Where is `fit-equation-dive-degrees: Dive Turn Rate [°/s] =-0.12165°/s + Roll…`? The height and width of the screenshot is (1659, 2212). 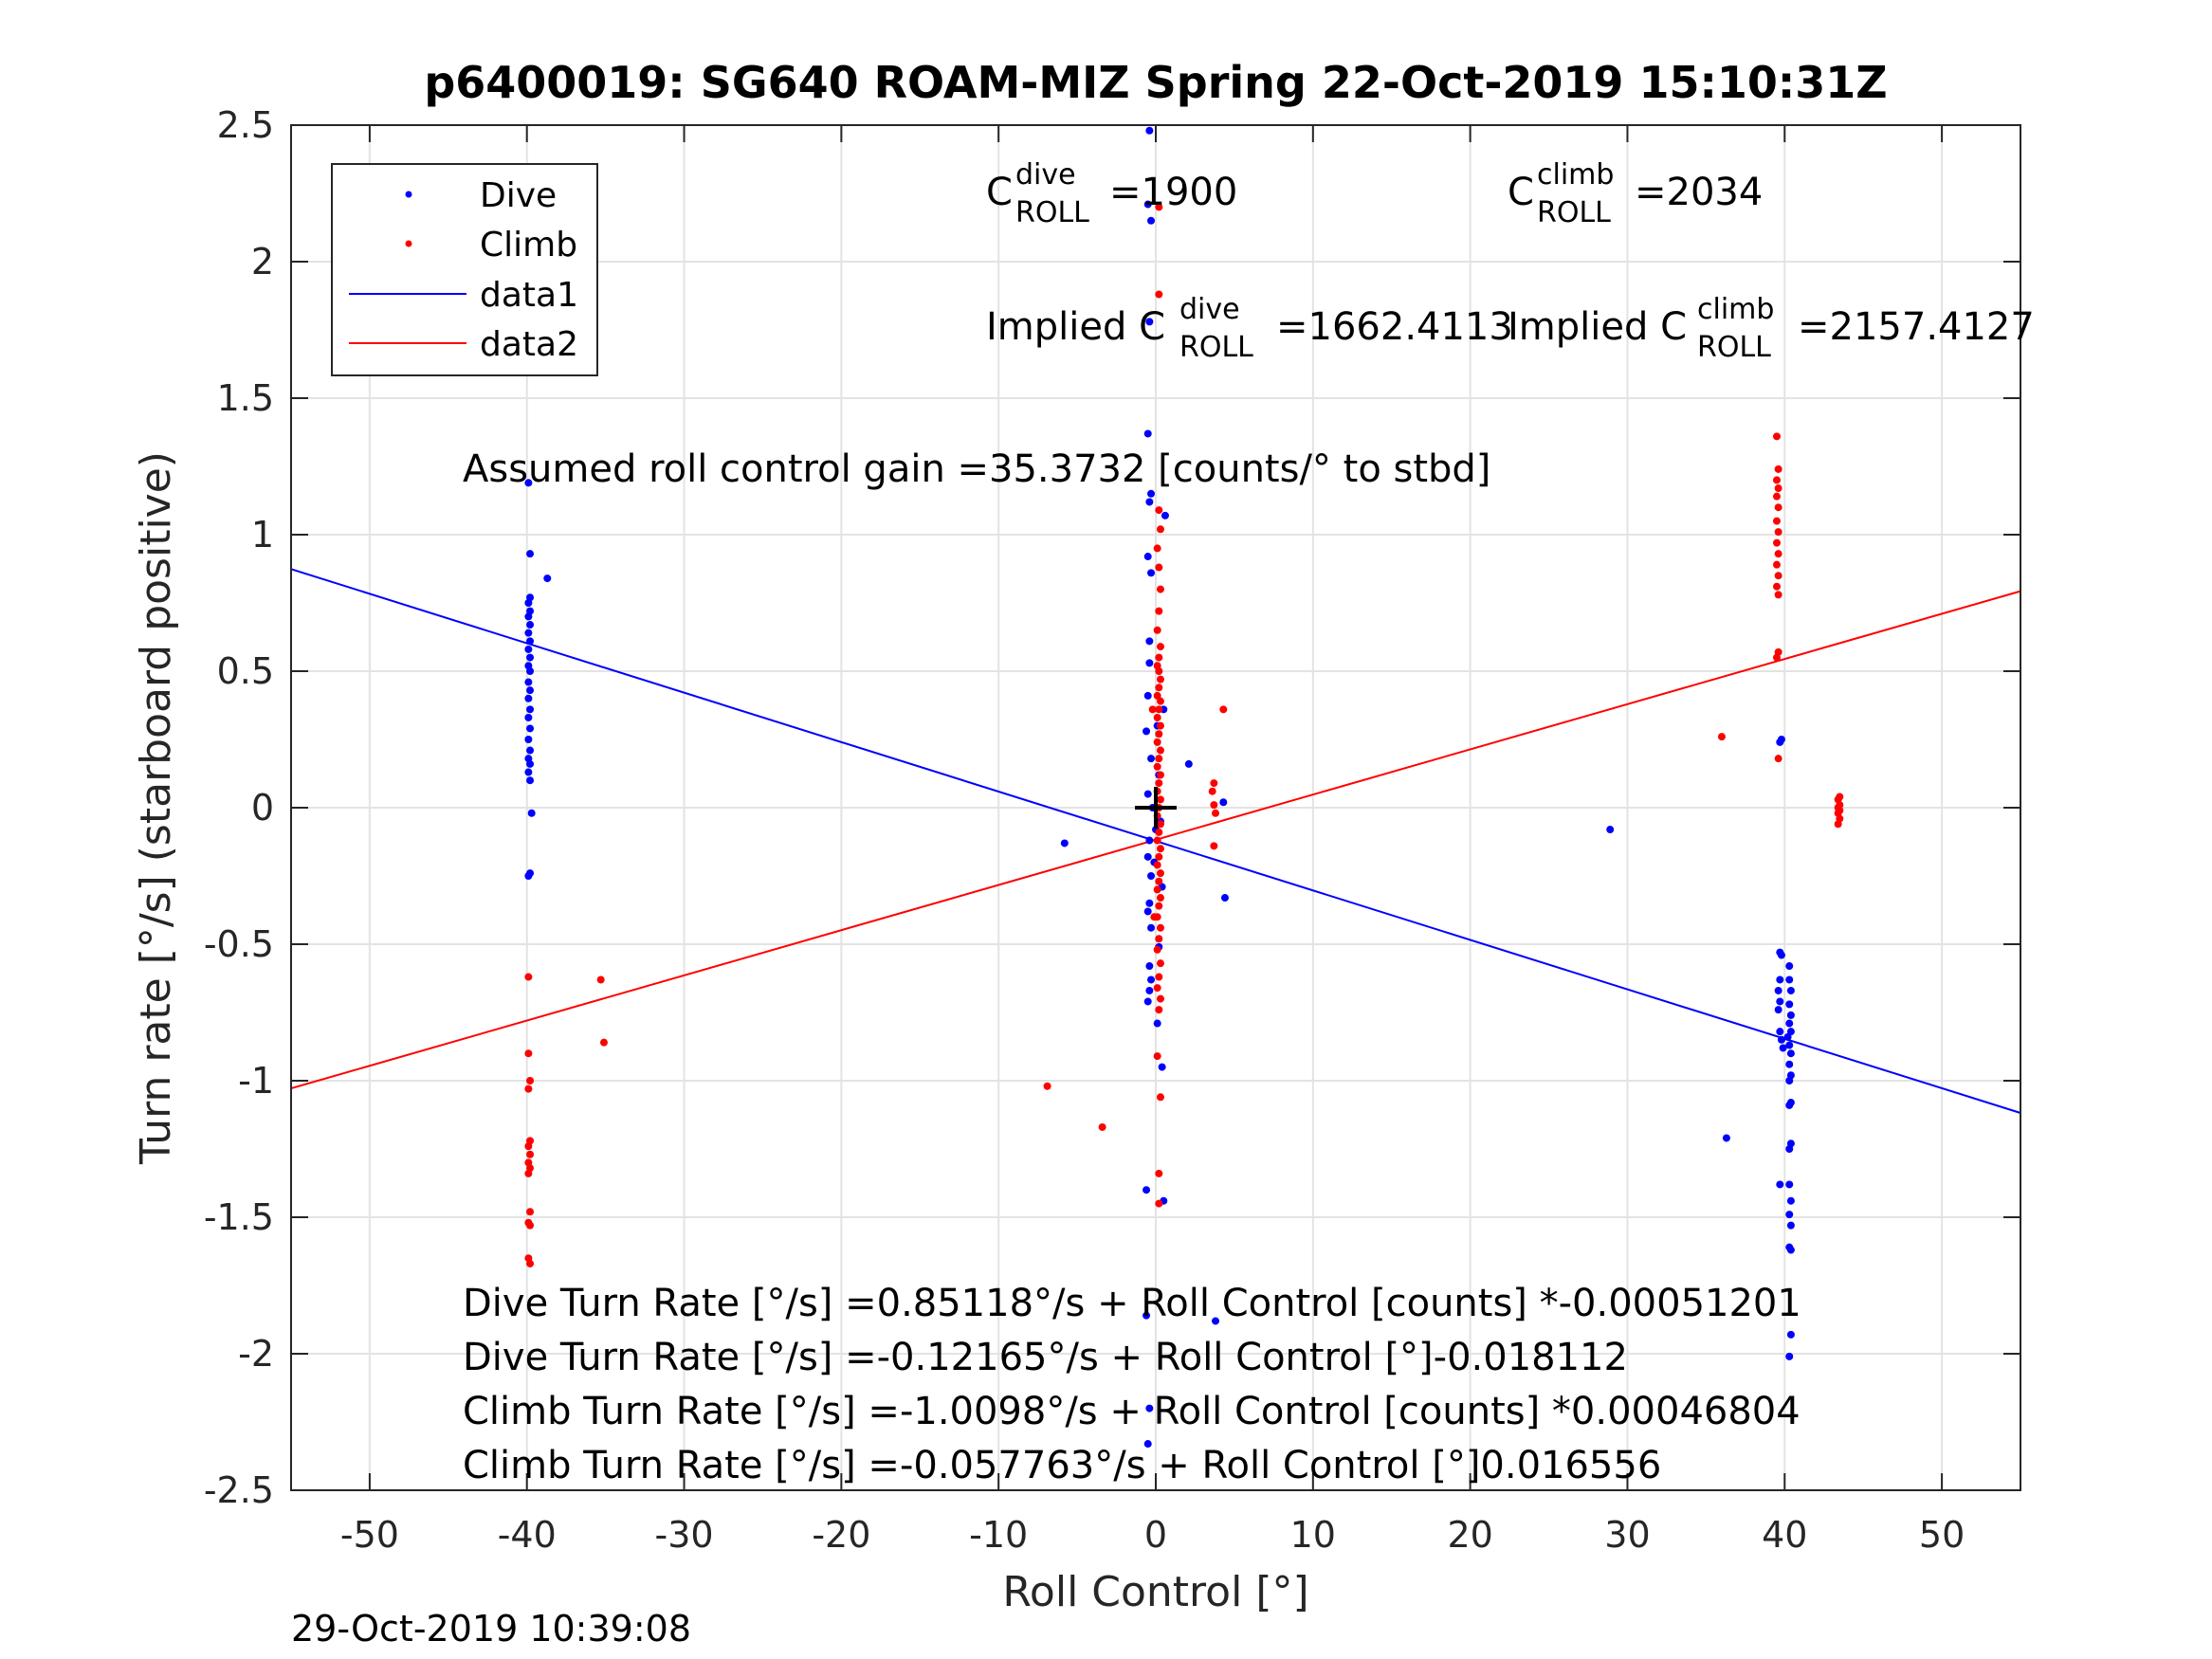
fit-equation-dive-degrees: Dive Turn Rate [°/s] =-0.12165°/s + Roll… is located at coordinates (1045, 1357).